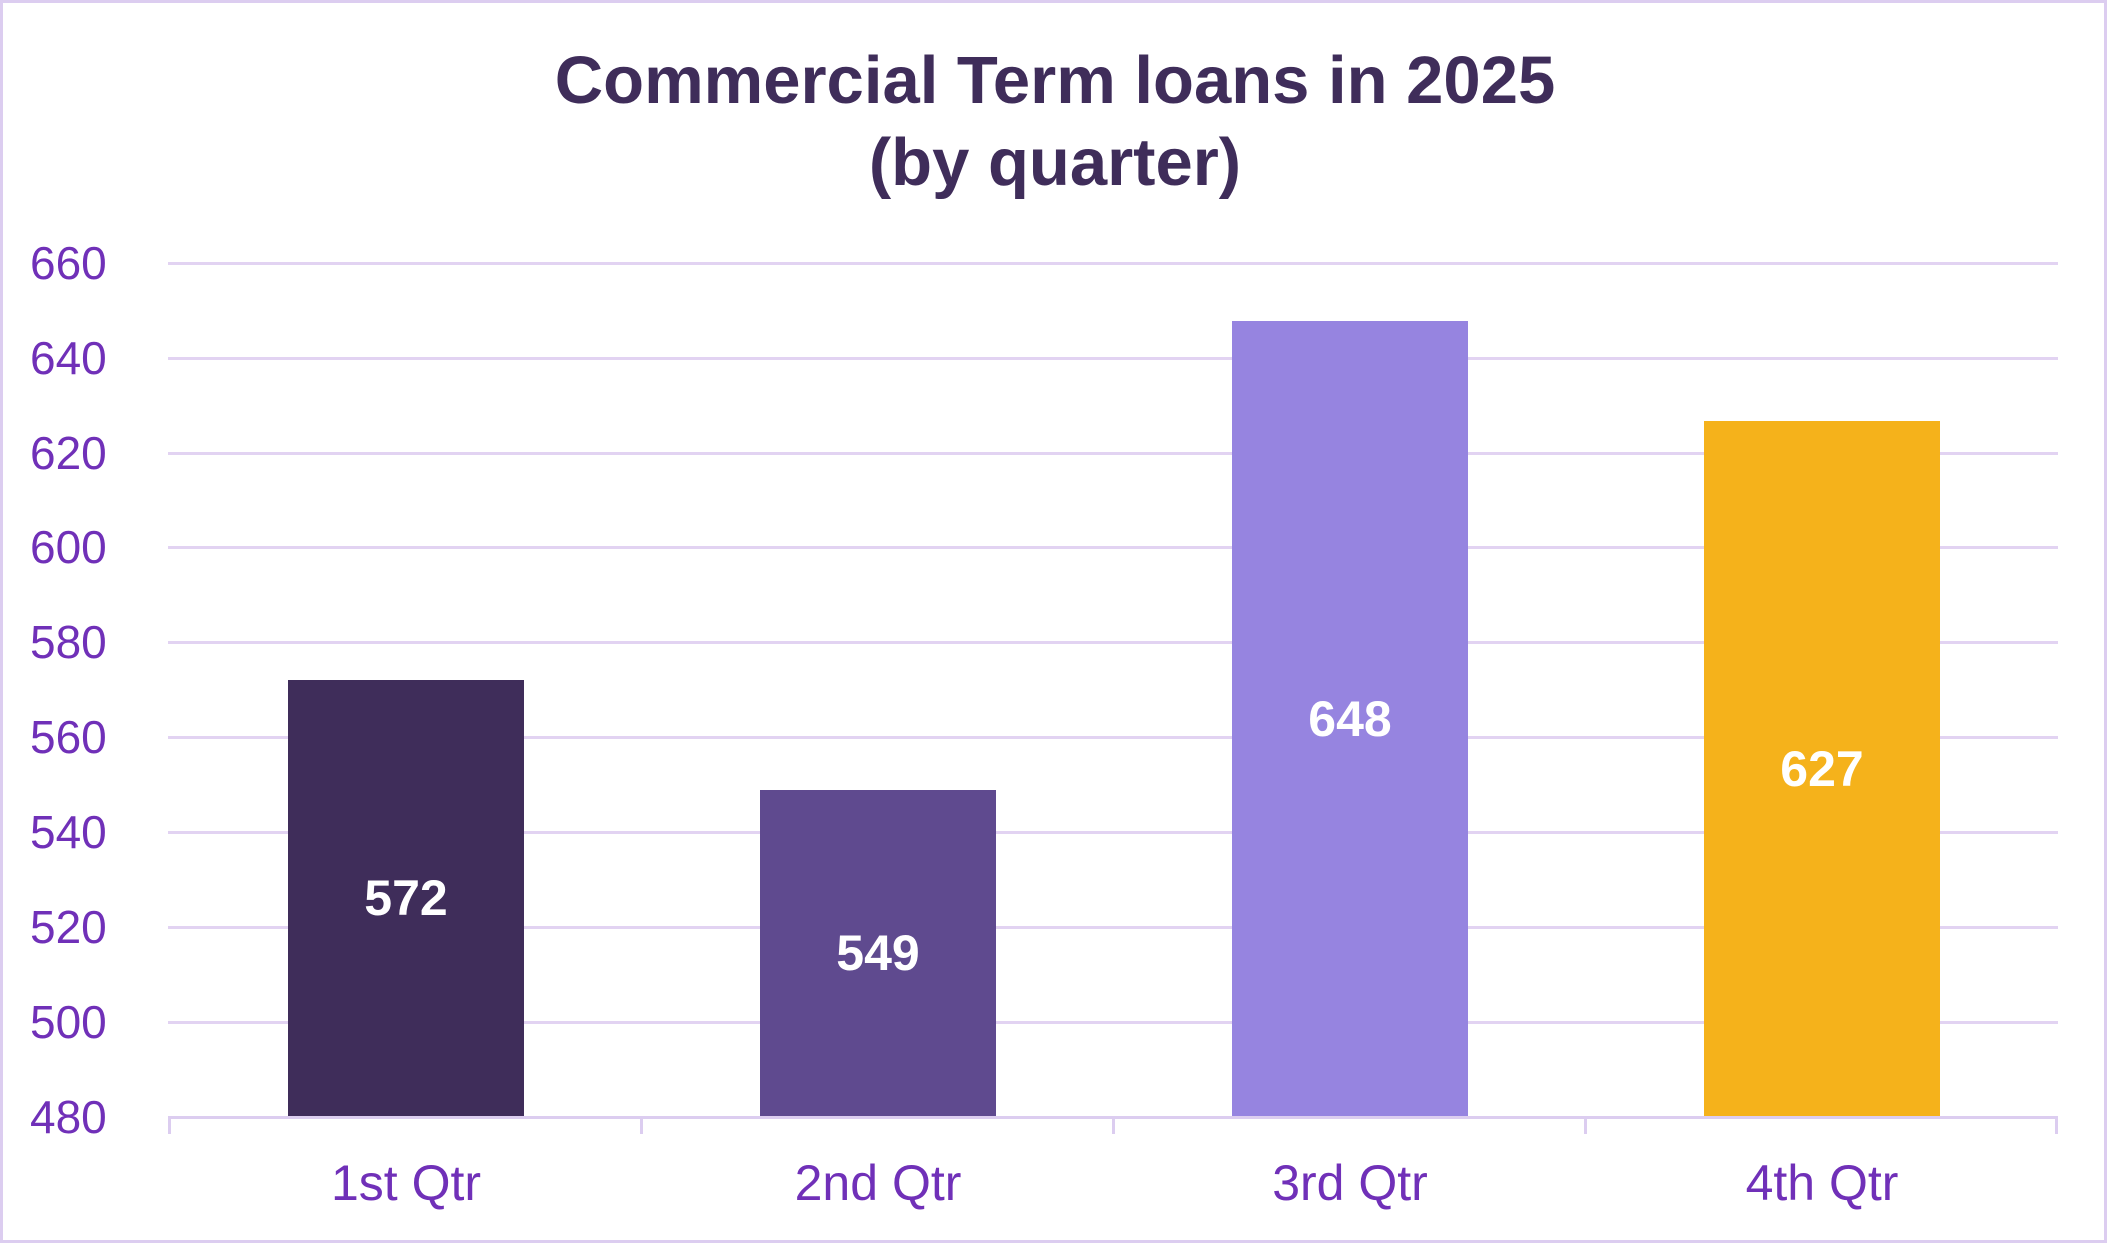  What do you see at coordinates (68, 737) in the screenshot?
I see `y-tick-label: 560` at bounding box center [68, 737].